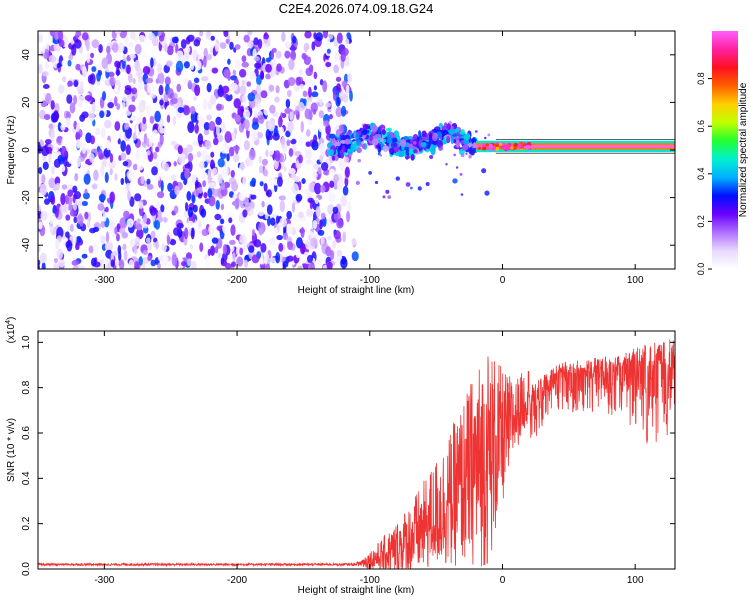 Image resolution: width=750 pixels, height=600 pixels. What do you see at coordinates (701, 174) in the screenshot?
I see `colorbar-tick-label: 0.4` at bounding box center [701, 174].